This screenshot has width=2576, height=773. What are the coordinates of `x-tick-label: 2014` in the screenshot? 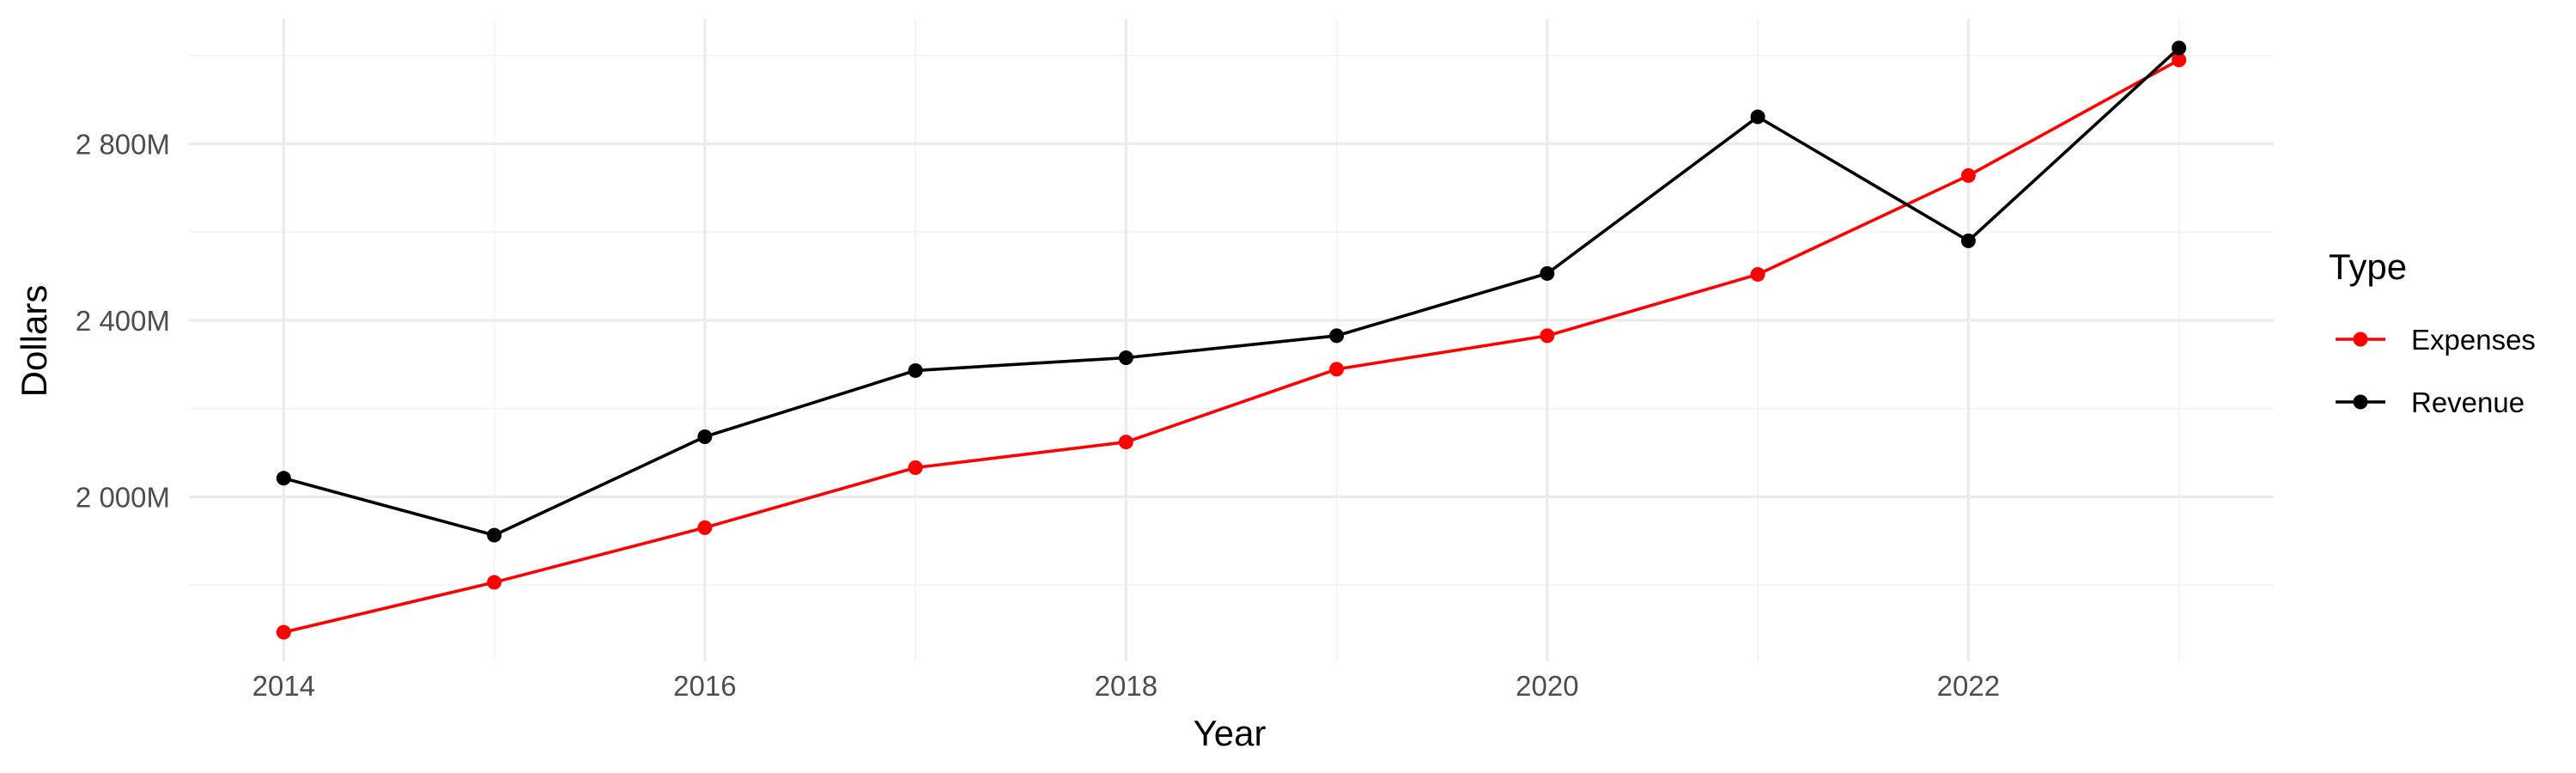 It's located at (283, 686).